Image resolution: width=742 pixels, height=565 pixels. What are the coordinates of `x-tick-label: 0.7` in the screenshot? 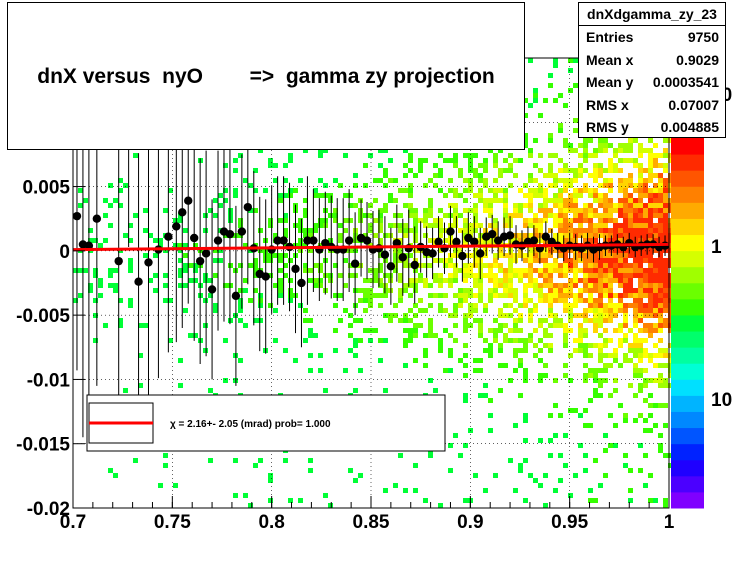 It's located at (73, 522).